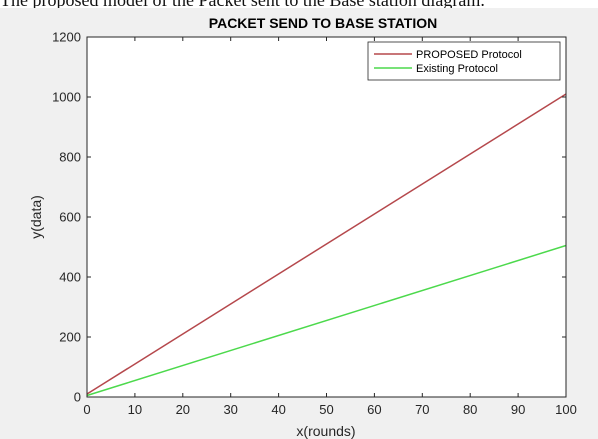 The width and height of the screenshot is (598, 439). I want to click on x-axis-label: x(rounds), so click(325, 431).